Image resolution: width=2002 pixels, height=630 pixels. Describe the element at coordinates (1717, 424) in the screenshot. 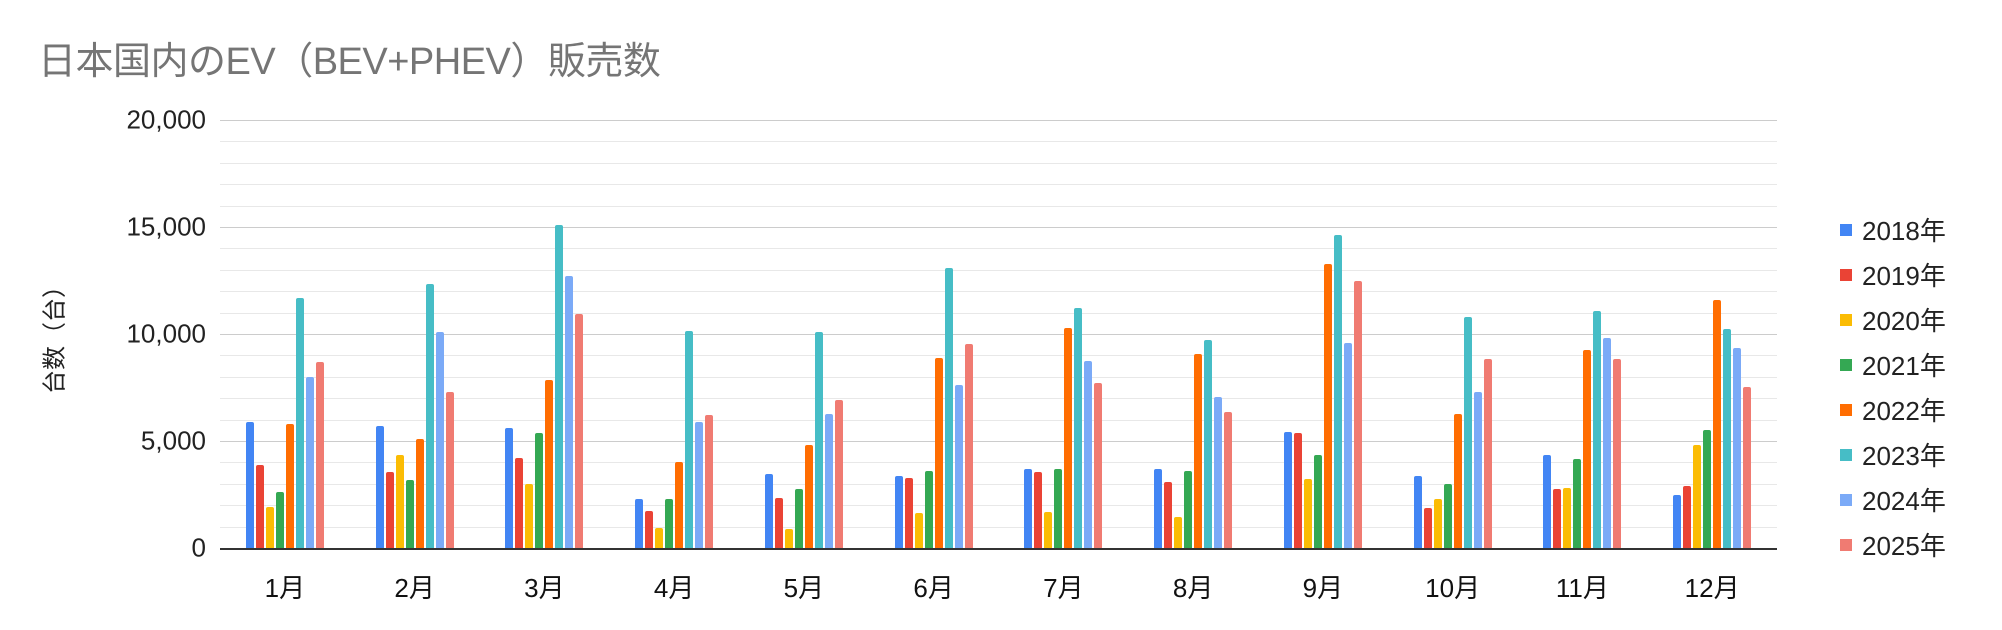

I see `bar-2022年-12月` at that location.